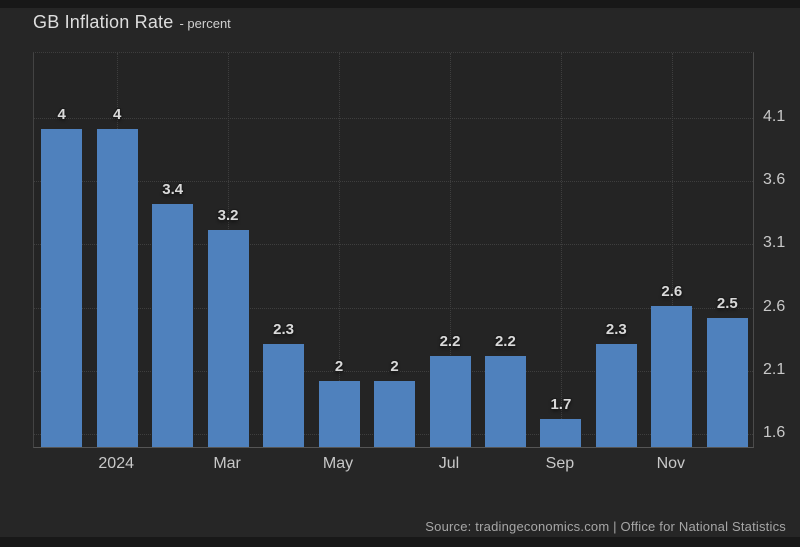  What do you see at coordinates (116, 463) in the screenshot?
I see `x-axis-tick-label: 2024` at bounding box center [116, 463].